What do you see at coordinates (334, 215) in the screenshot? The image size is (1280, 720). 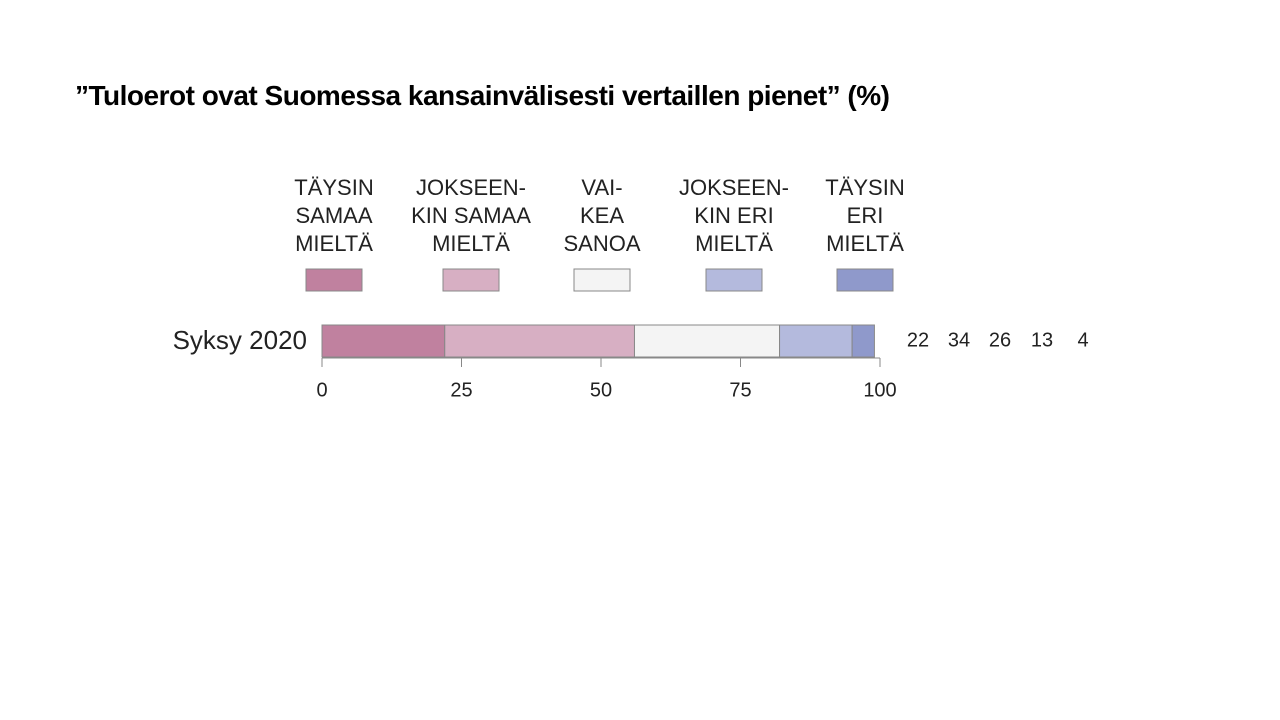 I see `legend-label: TÄYSIN SAMAA MIELTÄ` at bounding box center [334, 215].